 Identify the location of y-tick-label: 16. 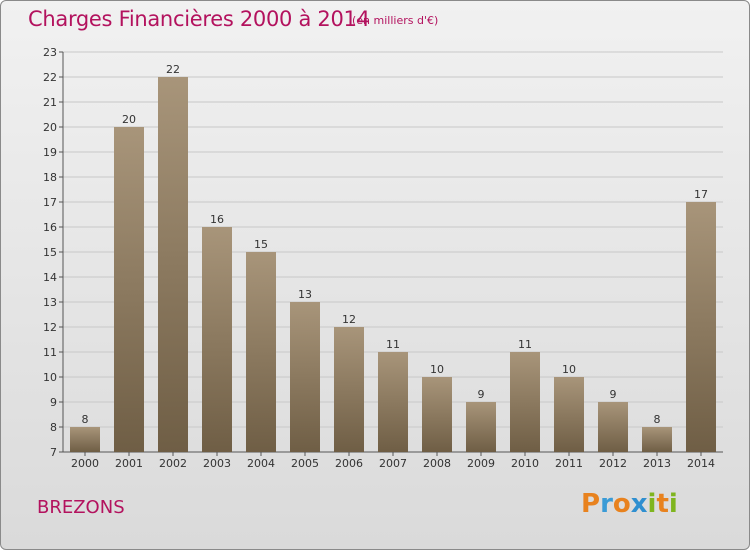
(50, 227).